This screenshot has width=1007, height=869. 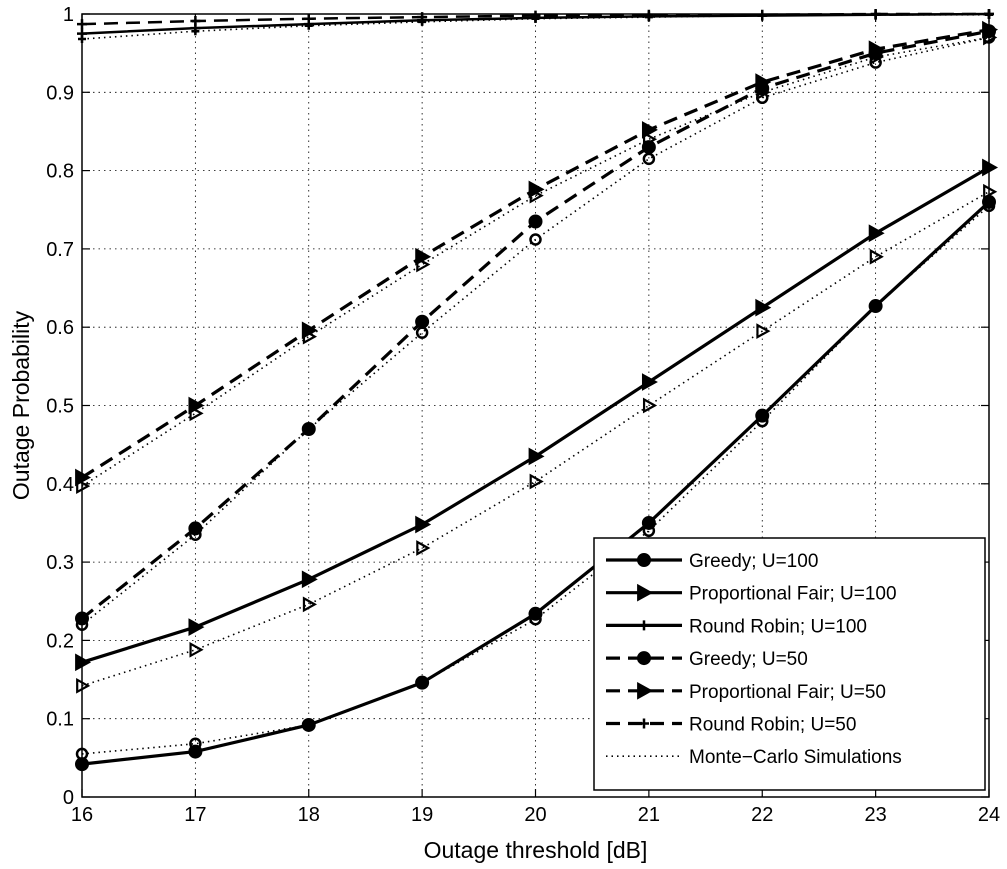 I want to click on x-tick-label: 23, so click(x=876, y=815).